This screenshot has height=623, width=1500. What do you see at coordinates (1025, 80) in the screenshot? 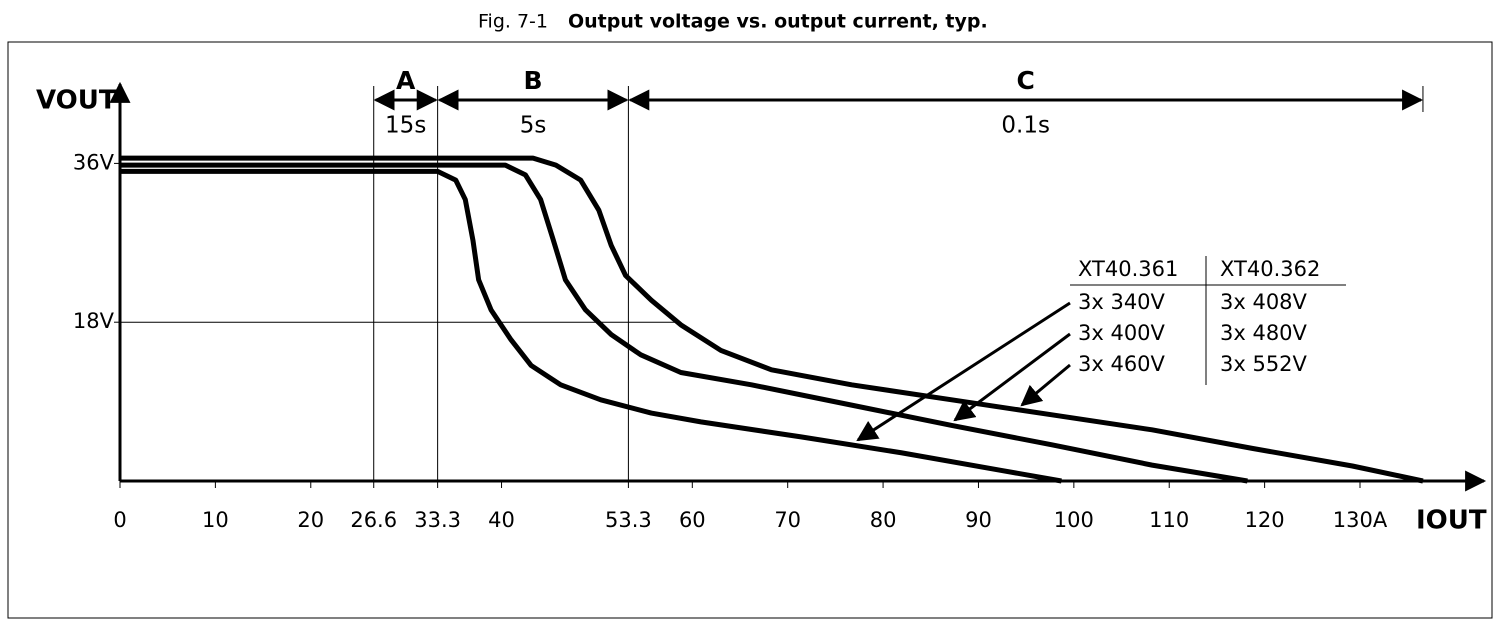
I see `zone-label: C` at bounding box center [1025, 80].